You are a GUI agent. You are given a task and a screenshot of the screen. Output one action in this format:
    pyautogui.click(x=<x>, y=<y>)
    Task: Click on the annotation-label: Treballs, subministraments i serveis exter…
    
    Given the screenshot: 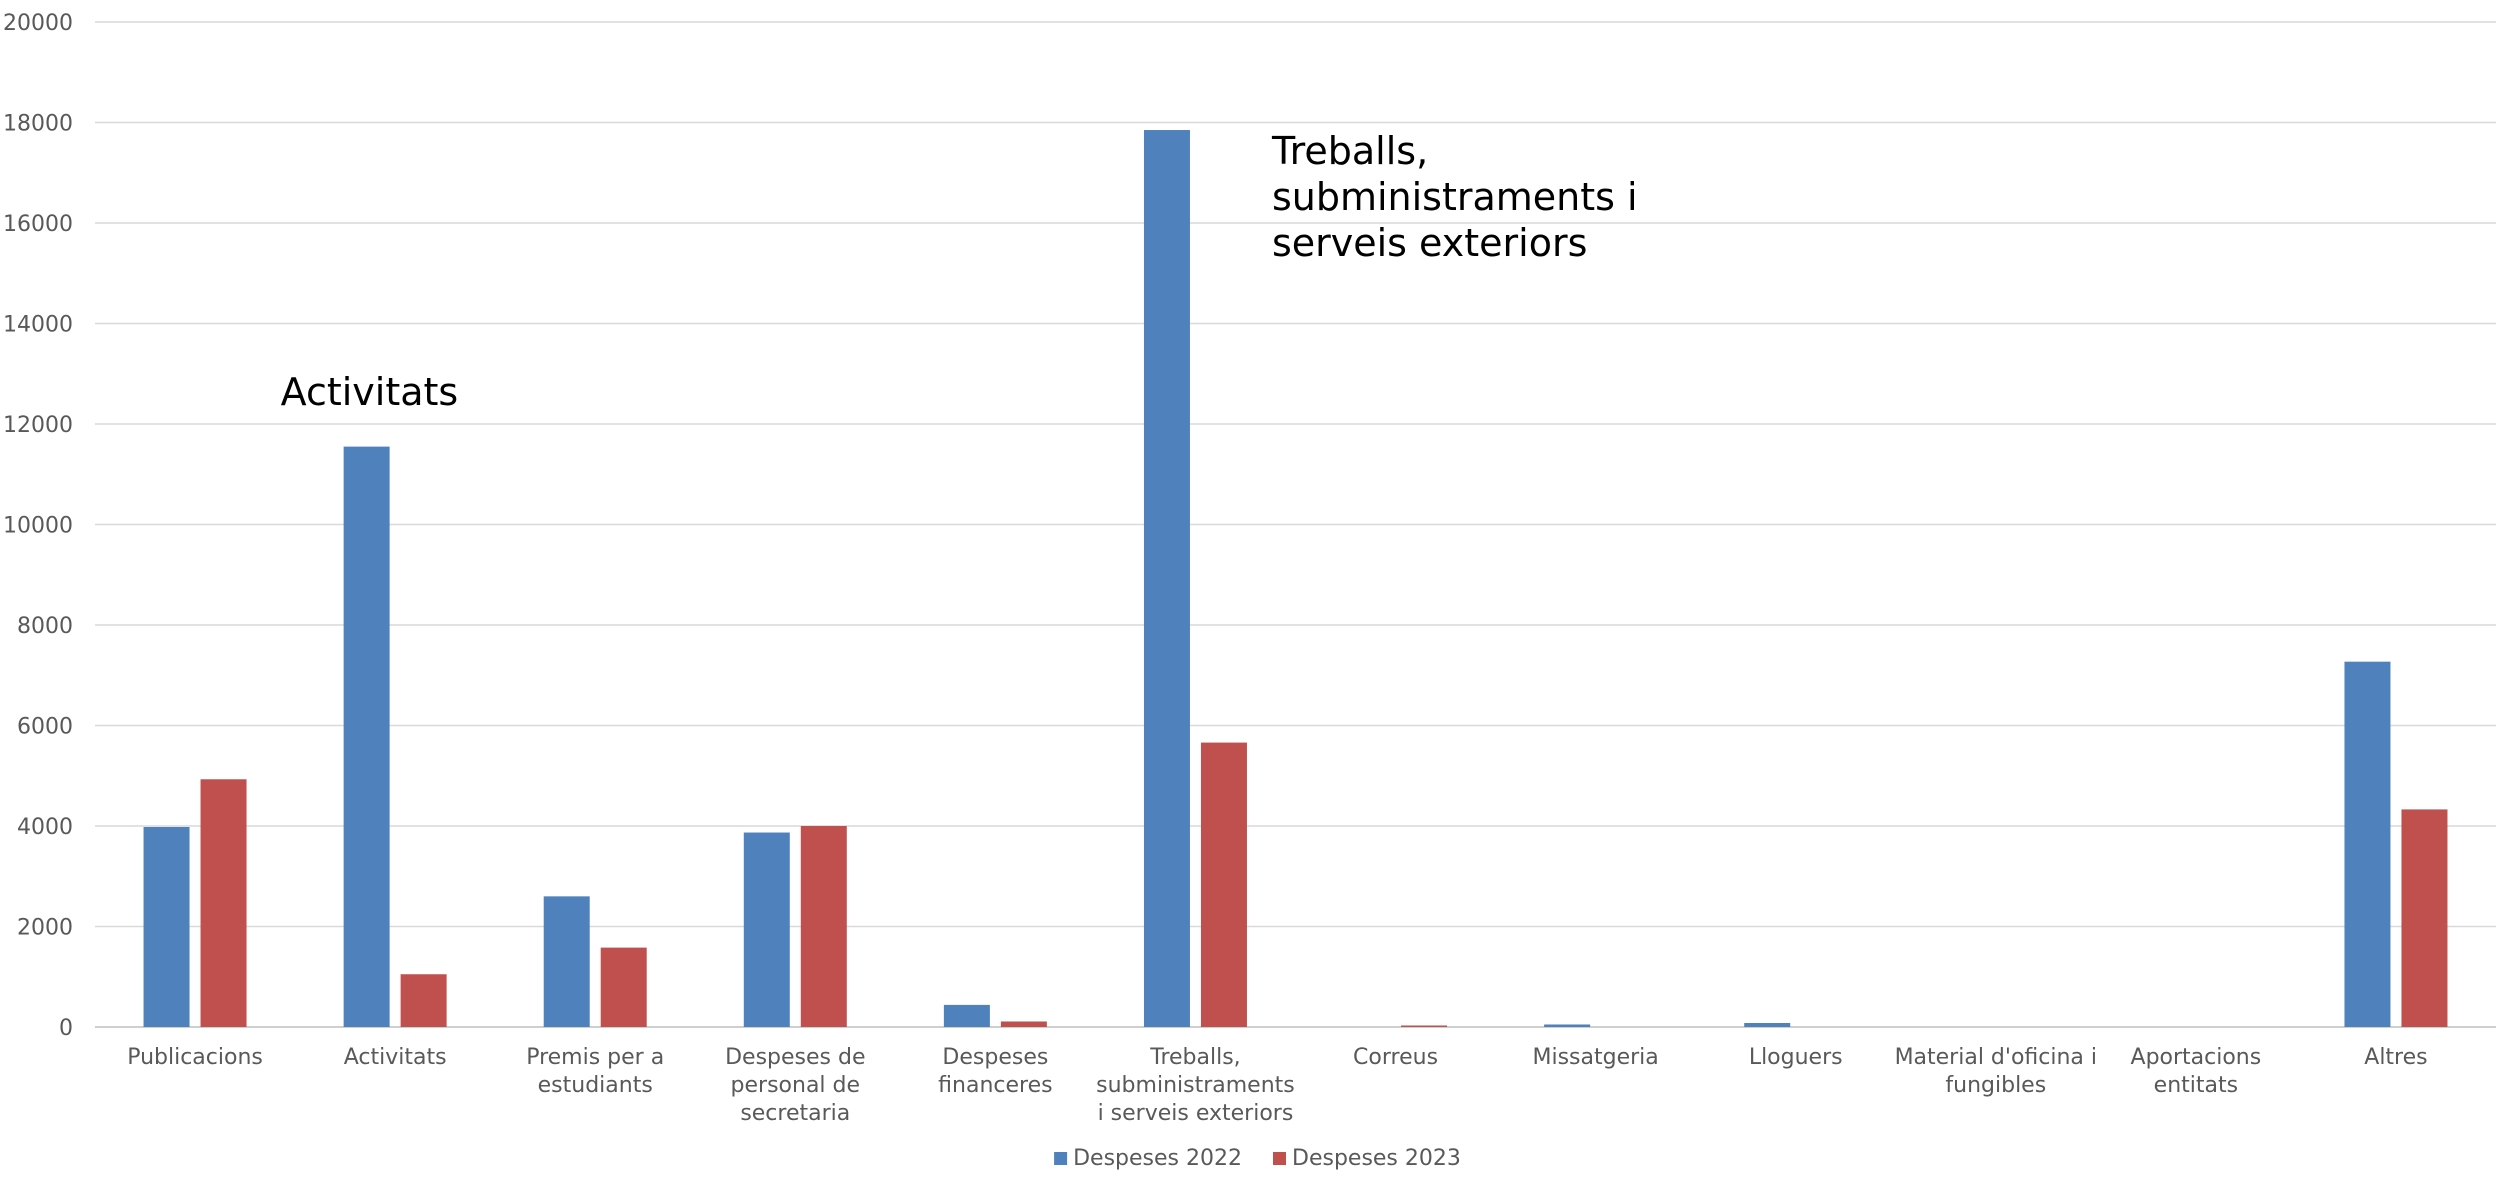 What is the action you would take?
    pyautogui.click(x=1454, y=197)
    